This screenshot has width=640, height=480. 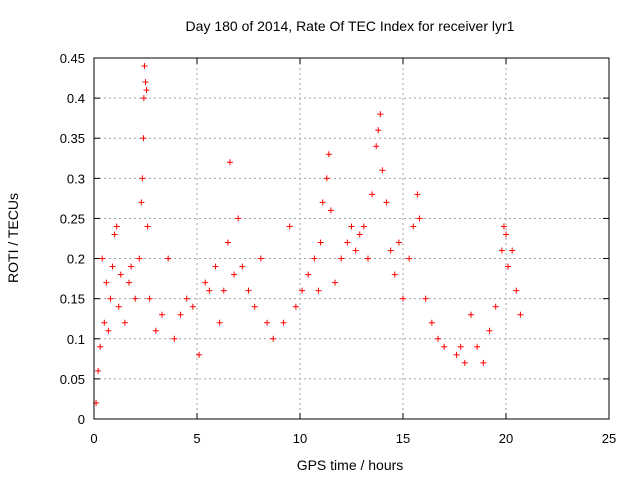 I want to click on x-tick-label: 5, so click(x=196, y=438).